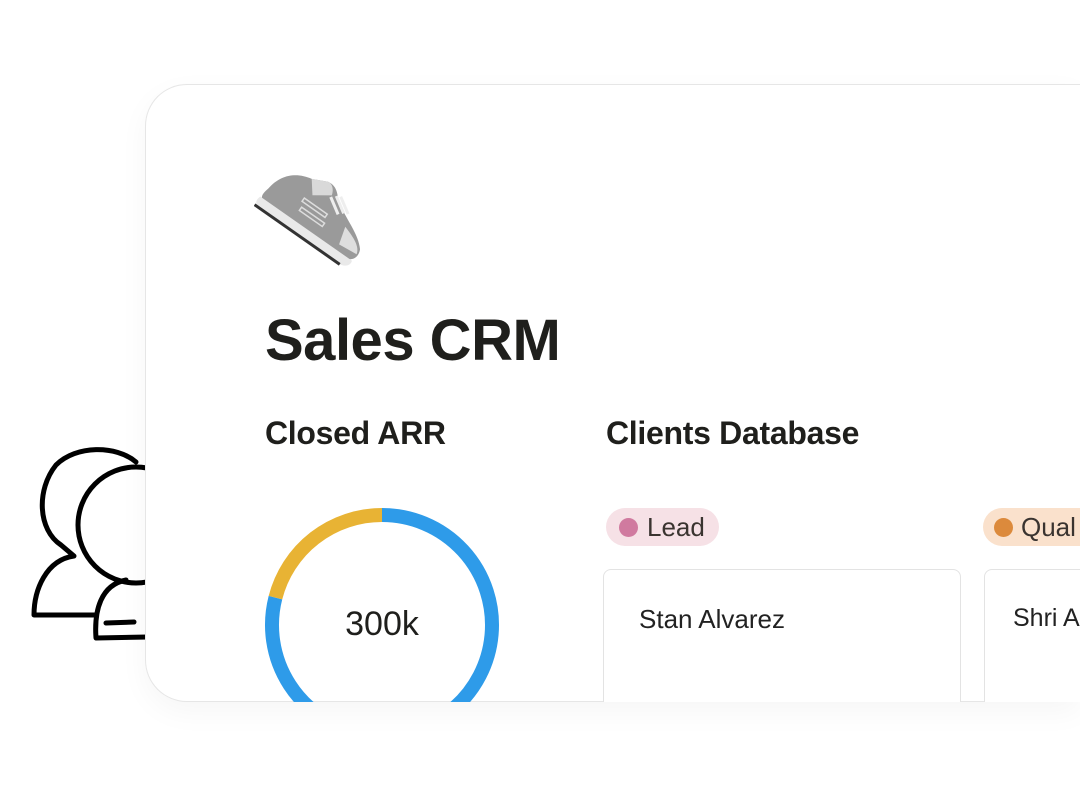 The width and height of the screenshot is (1080, 786). What do you see at coordinates (1046, 618) in the screenshot?
I see `client-name: Shri A` at bounding box center [1046, 618].